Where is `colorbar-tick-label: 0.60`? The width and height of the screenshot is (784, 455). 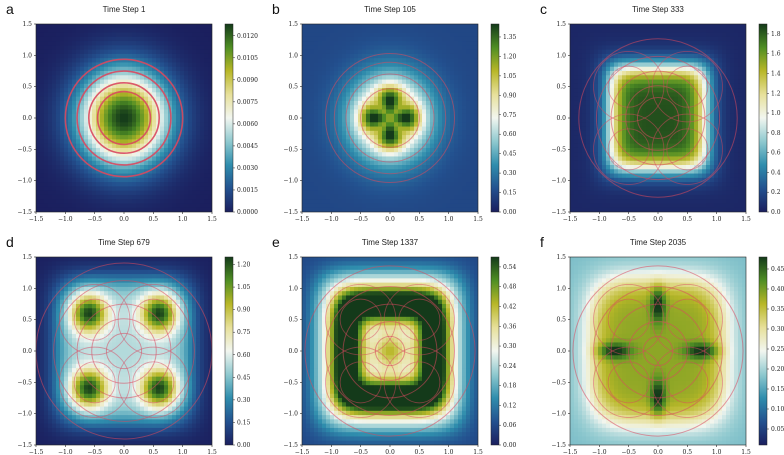 colorbar-tick-label: 0.60 is located at coordinates (510, 134).